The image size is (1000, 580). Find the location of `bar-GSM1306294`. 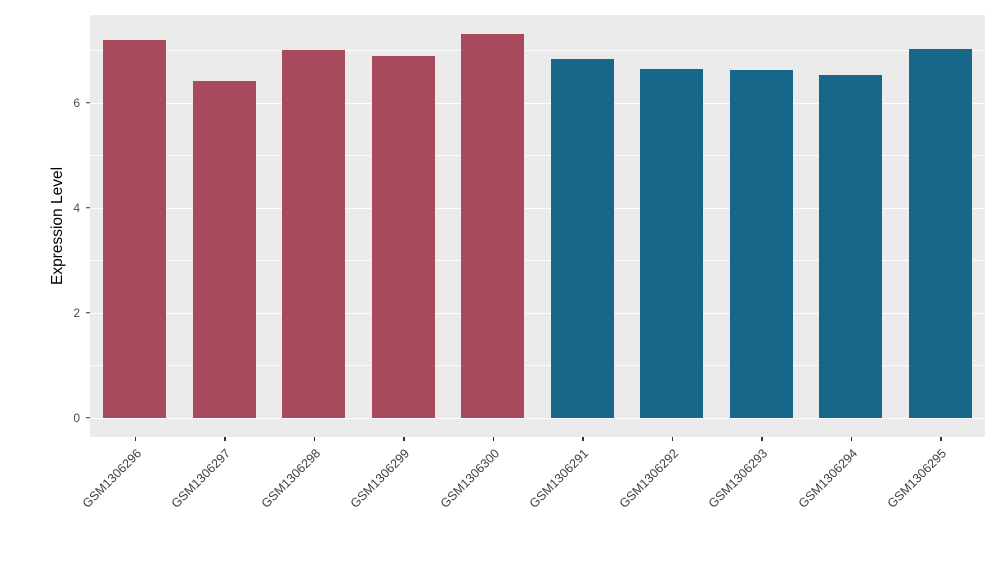

bar-GSM1306294 is located at coordinates (851, 246).